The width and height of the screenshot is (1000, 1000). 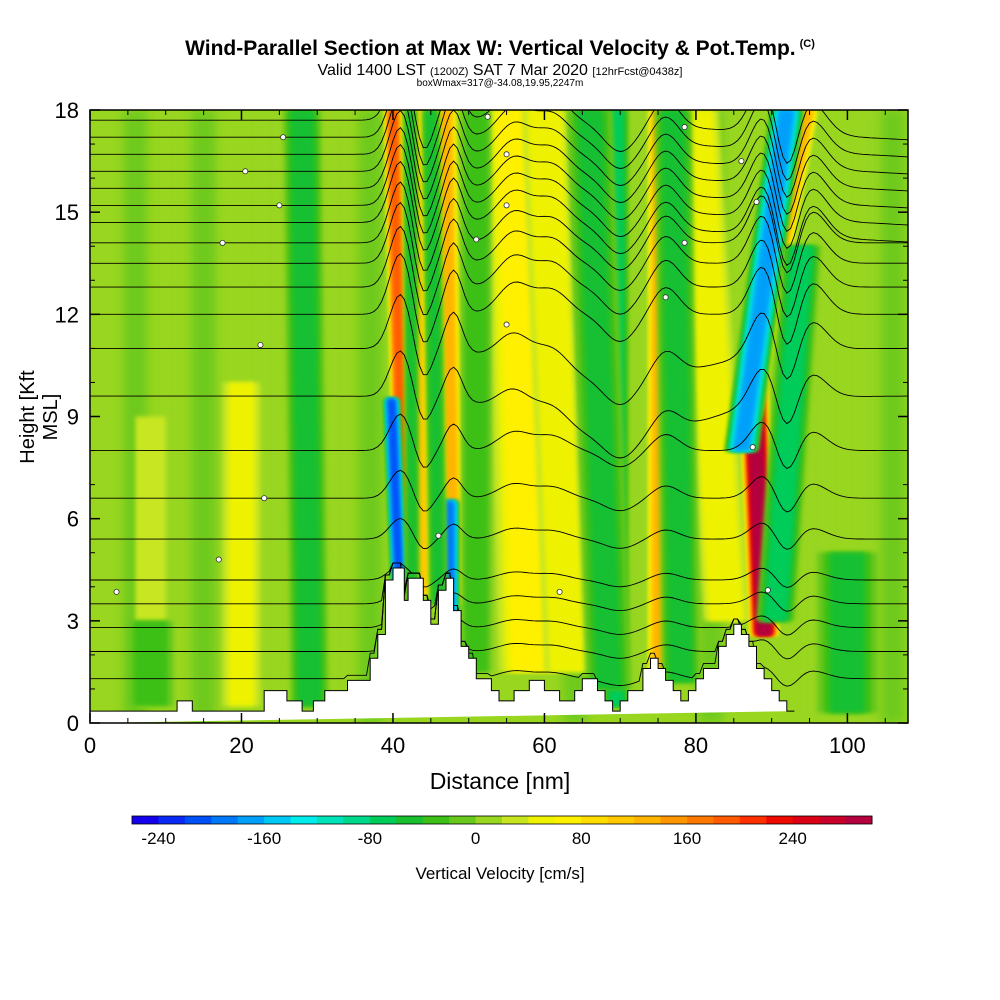 I want to click on x-tick-label-0: 0, so click(x=90, y=745).